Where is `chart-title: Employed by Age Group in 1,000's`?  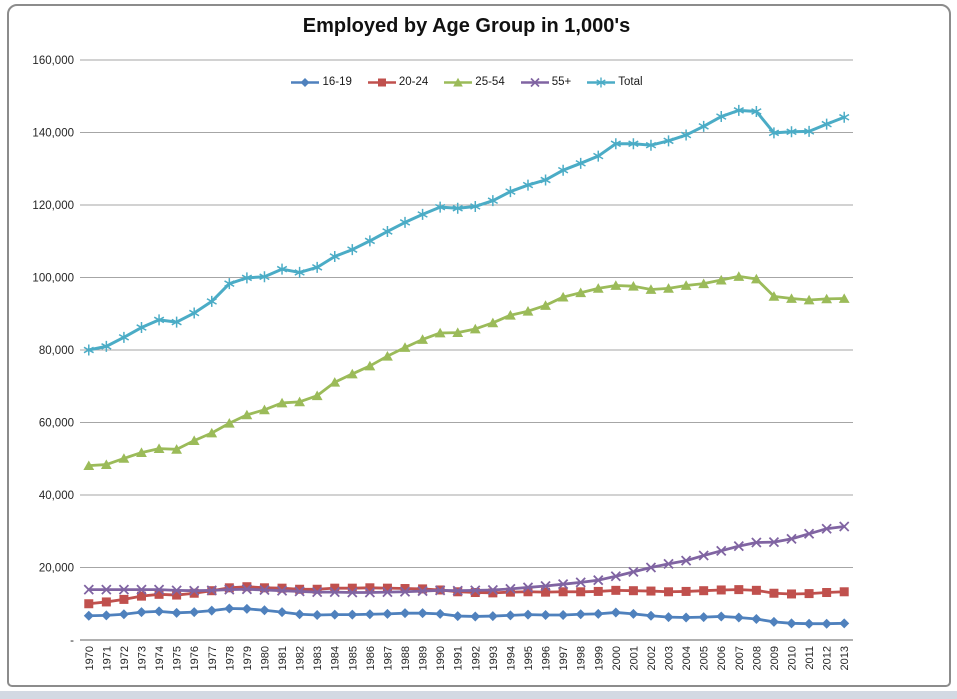
chart-title: Employed by Age Group in 1,000's is located at coordinates (466, 26).